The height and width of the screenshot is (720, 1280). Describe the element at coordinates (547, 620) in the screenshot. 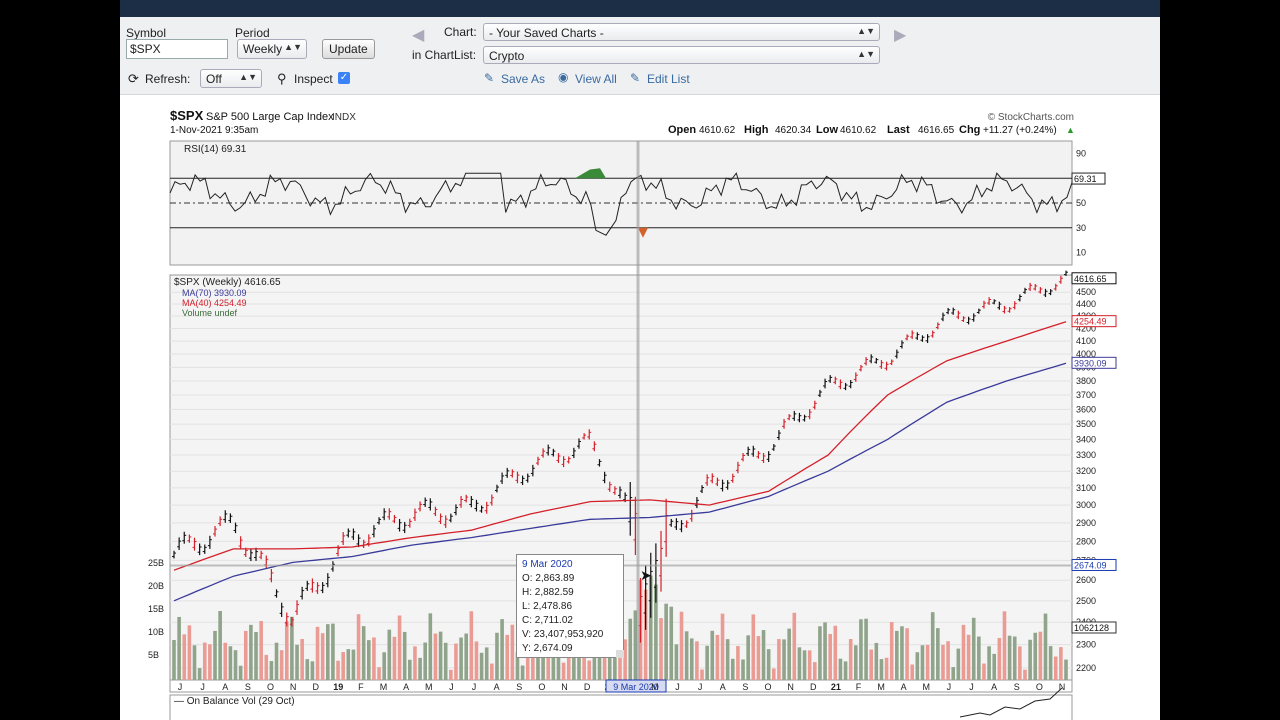

I see `tooltip-close: C: 2,711.02` at that location.